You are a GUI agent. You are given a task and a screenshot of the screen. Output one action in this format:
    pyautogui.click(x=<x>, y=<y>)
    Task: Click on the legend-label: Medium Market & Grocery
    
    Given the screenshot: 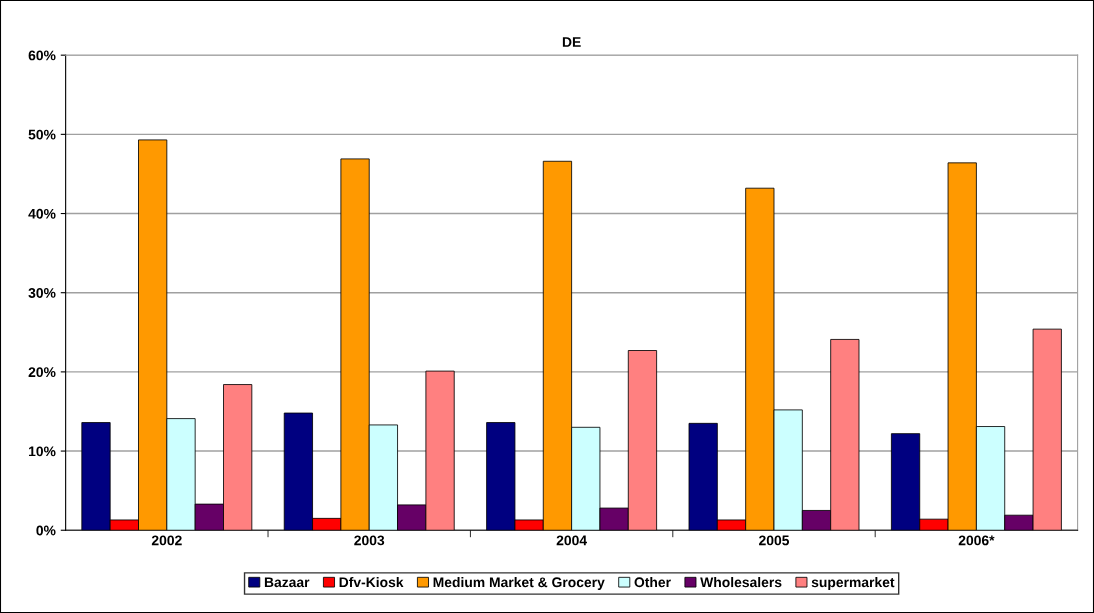 What is the action you would take?
    pyautogui.click(x=519, y=583)
    